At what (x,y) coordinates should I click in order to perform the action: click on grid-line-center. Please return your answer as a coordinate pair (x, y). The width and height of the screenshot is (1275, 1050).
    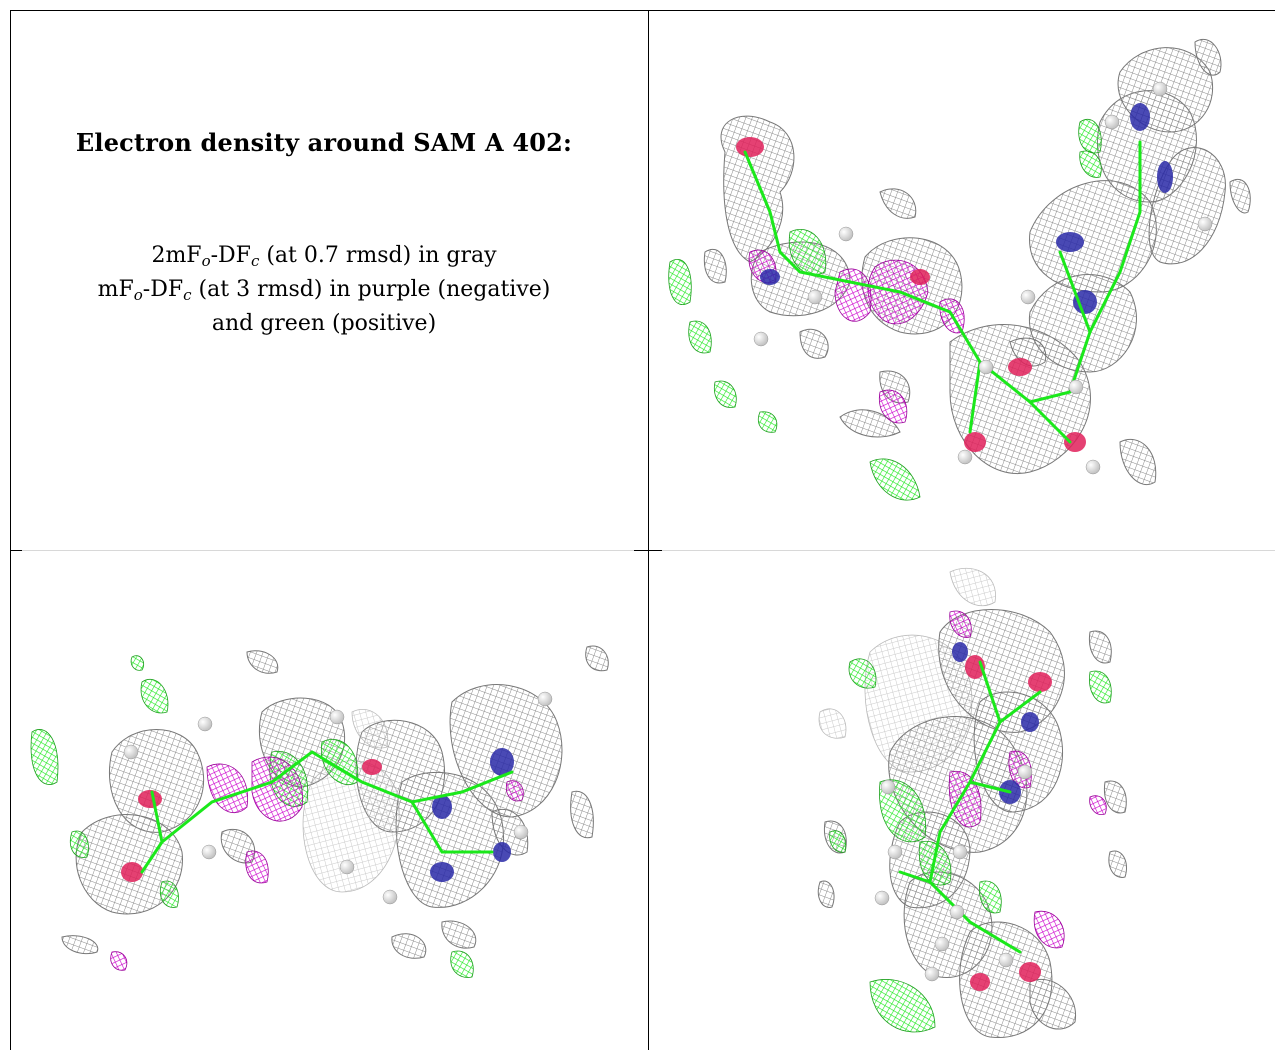
    Looking at the image, I should click on (648, 530).